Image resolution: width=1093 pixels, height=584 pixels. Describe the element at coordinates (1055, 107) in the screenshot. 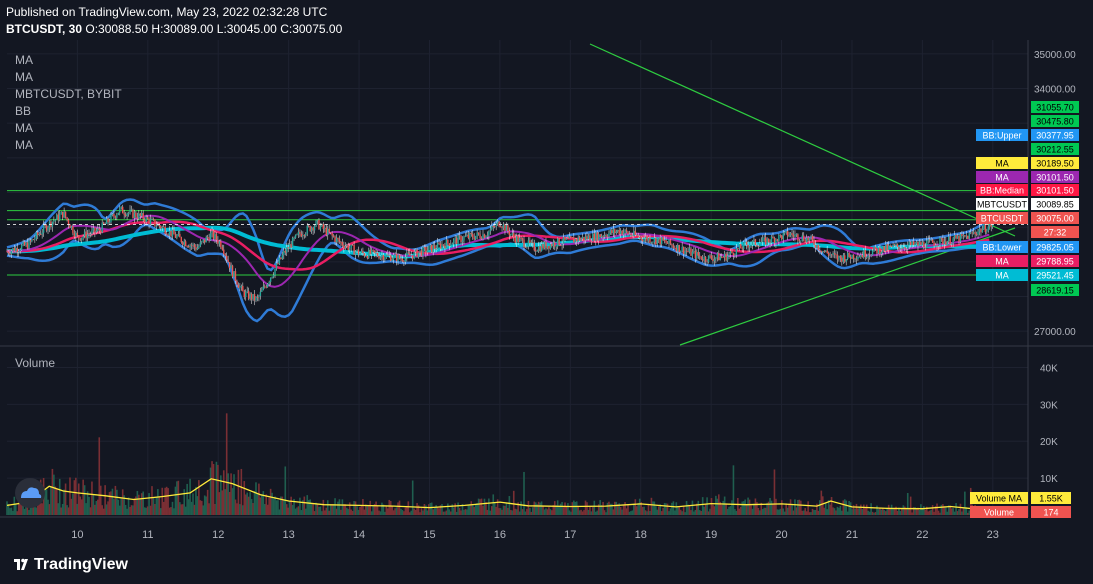

I see `price-label: 31055.70` at that location.